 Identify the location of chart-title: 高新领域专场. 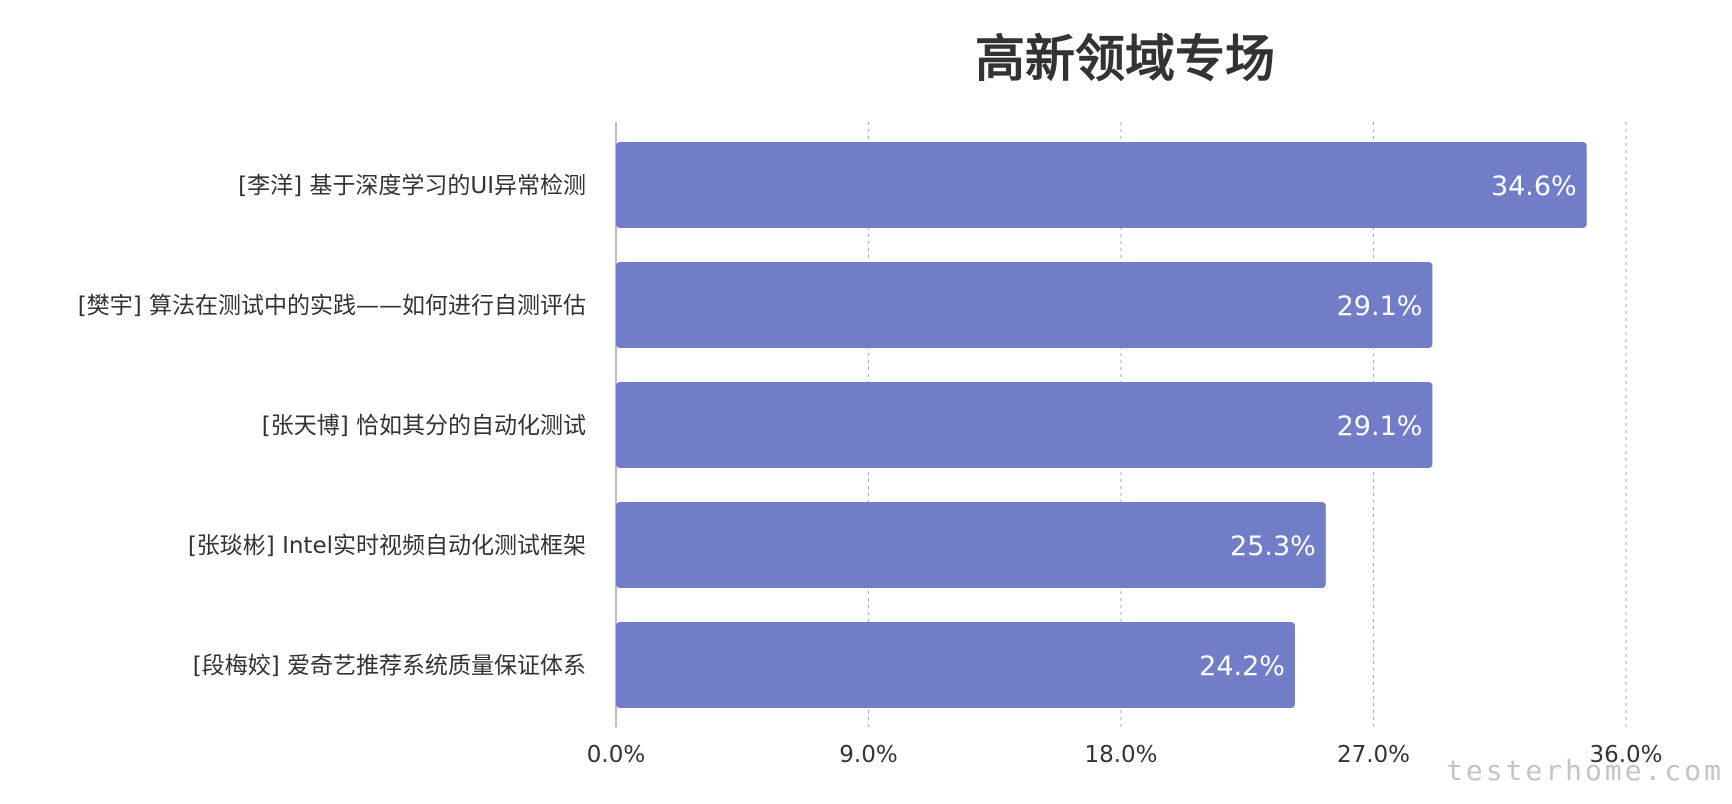
(1125, 59).